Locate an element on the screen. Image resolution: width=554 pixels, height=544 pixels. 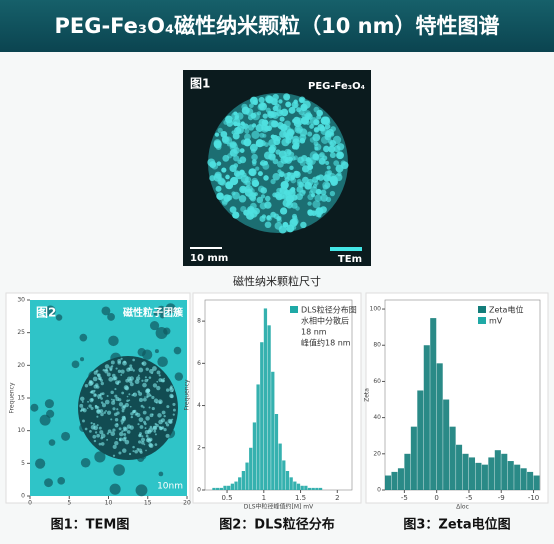
mark-label: TEm is located at coordinates (350, 259).